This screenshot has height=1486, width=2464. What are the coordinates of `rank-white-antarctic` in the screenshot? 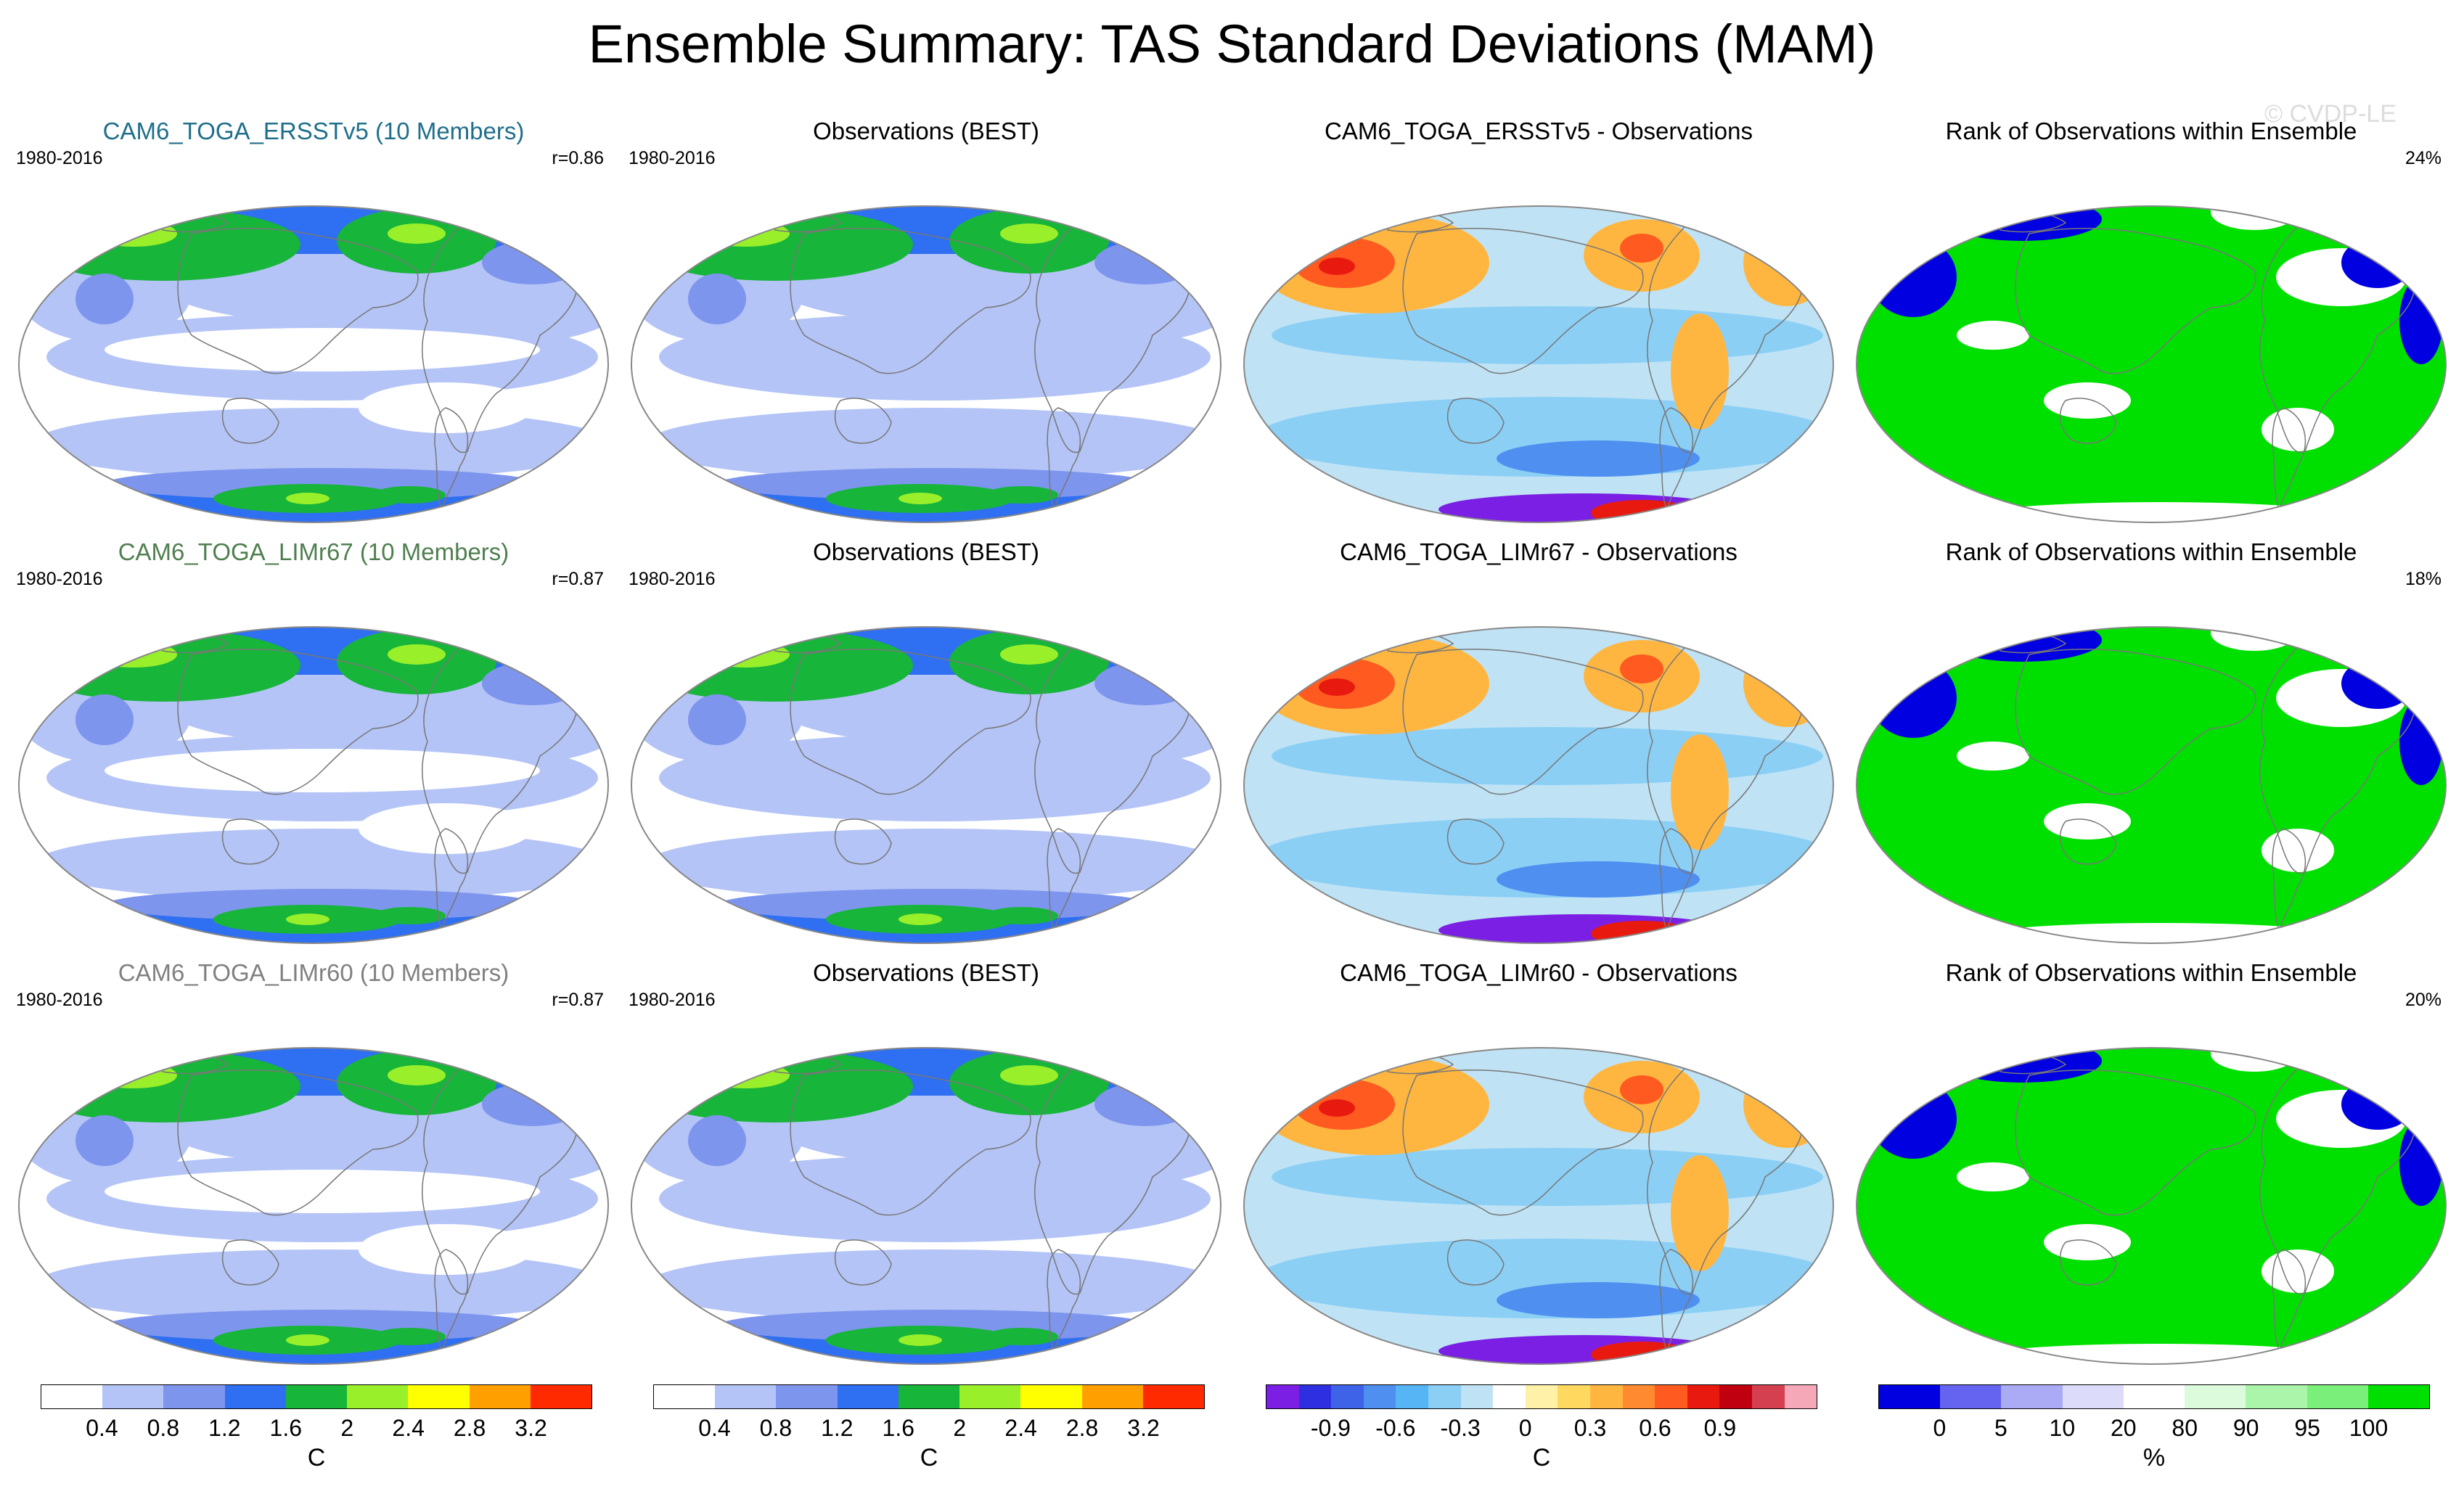 It's located at (2160, 512).